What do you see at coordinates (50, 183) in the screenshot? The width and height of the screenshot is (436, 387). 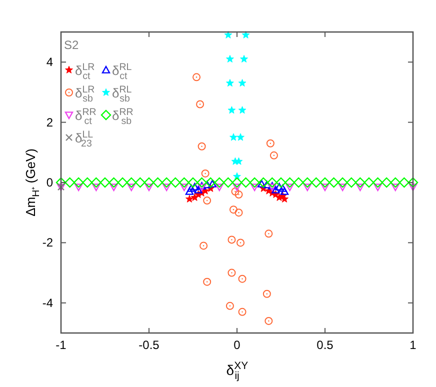 I see `y-tick-label: 0` at bounding box center [50, 183].